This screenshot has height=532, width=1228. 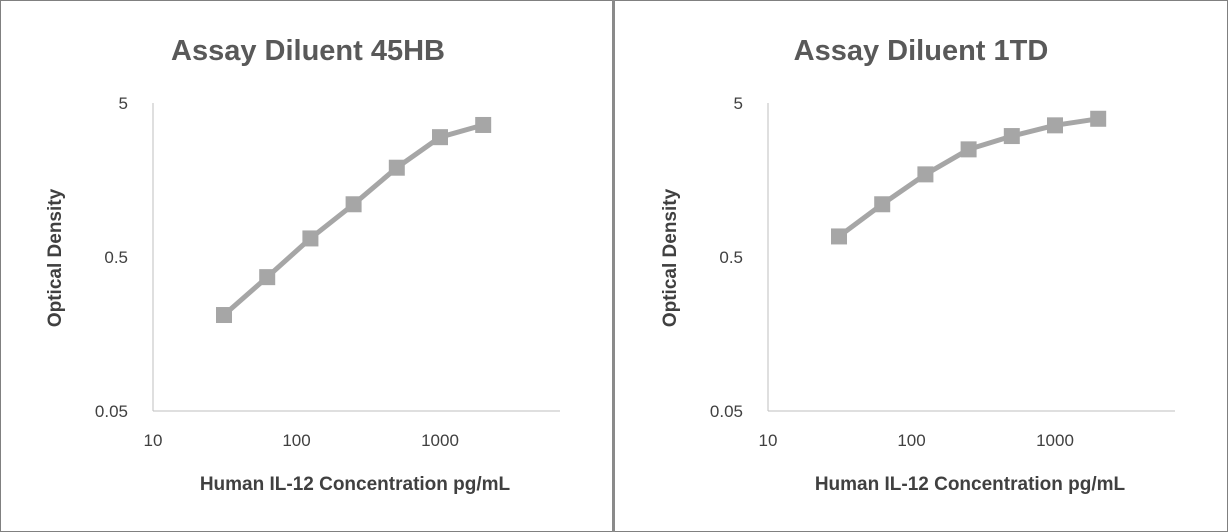 I want to click on panel-divider, so click(x=613, y=266).